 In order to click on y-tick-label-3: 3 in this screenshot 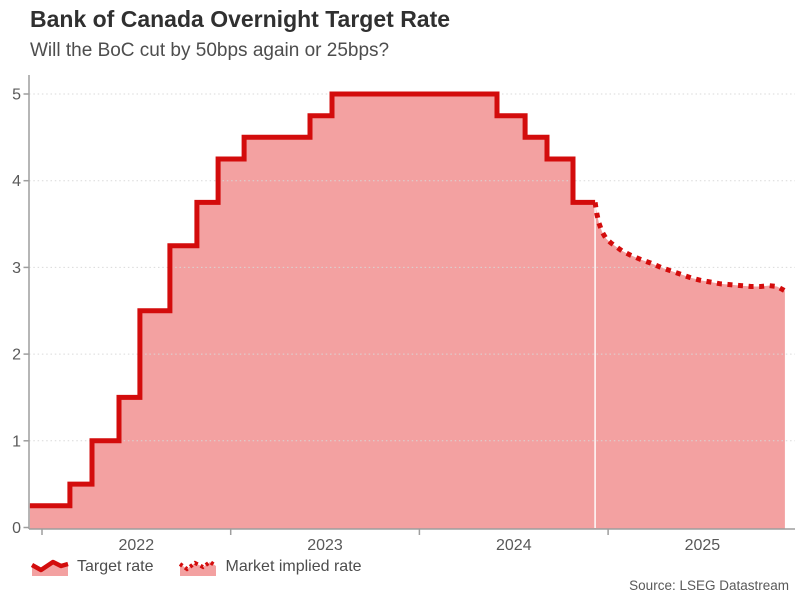, I will do `click(16, 268)`.